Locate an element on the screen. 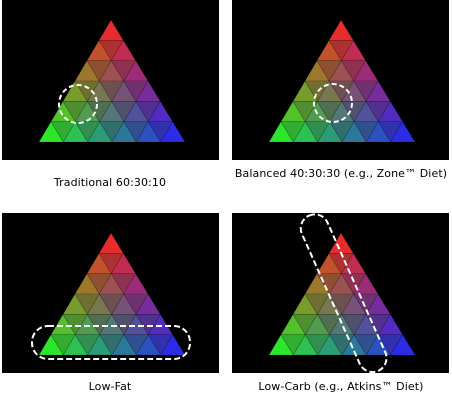 The image size is (452, 406). caption-balanced: Balanced 40:30:30 (e.g., Zone™ Diet) is located at coordinates (341, 173).